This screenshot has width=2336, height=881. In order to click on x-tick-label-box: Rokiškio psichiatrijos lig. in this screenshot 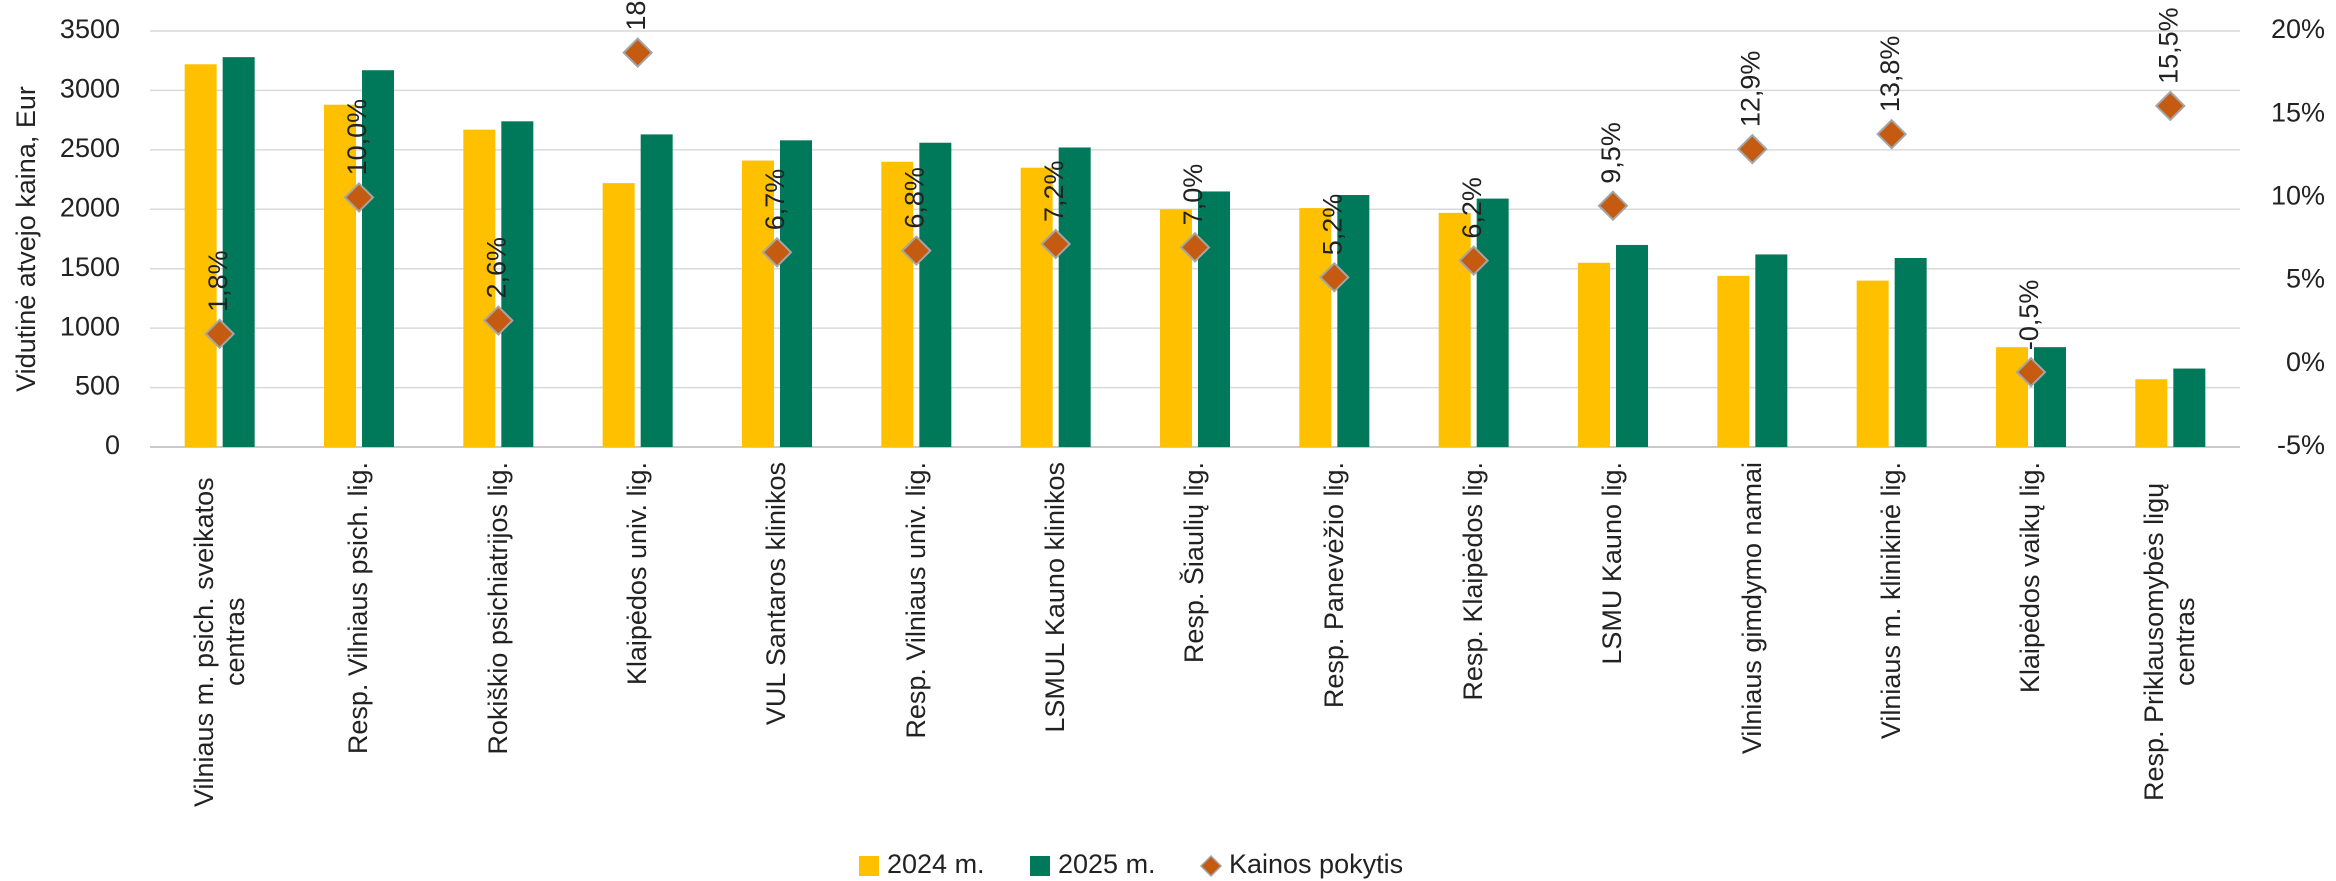, I will do `click(498, 652)`.